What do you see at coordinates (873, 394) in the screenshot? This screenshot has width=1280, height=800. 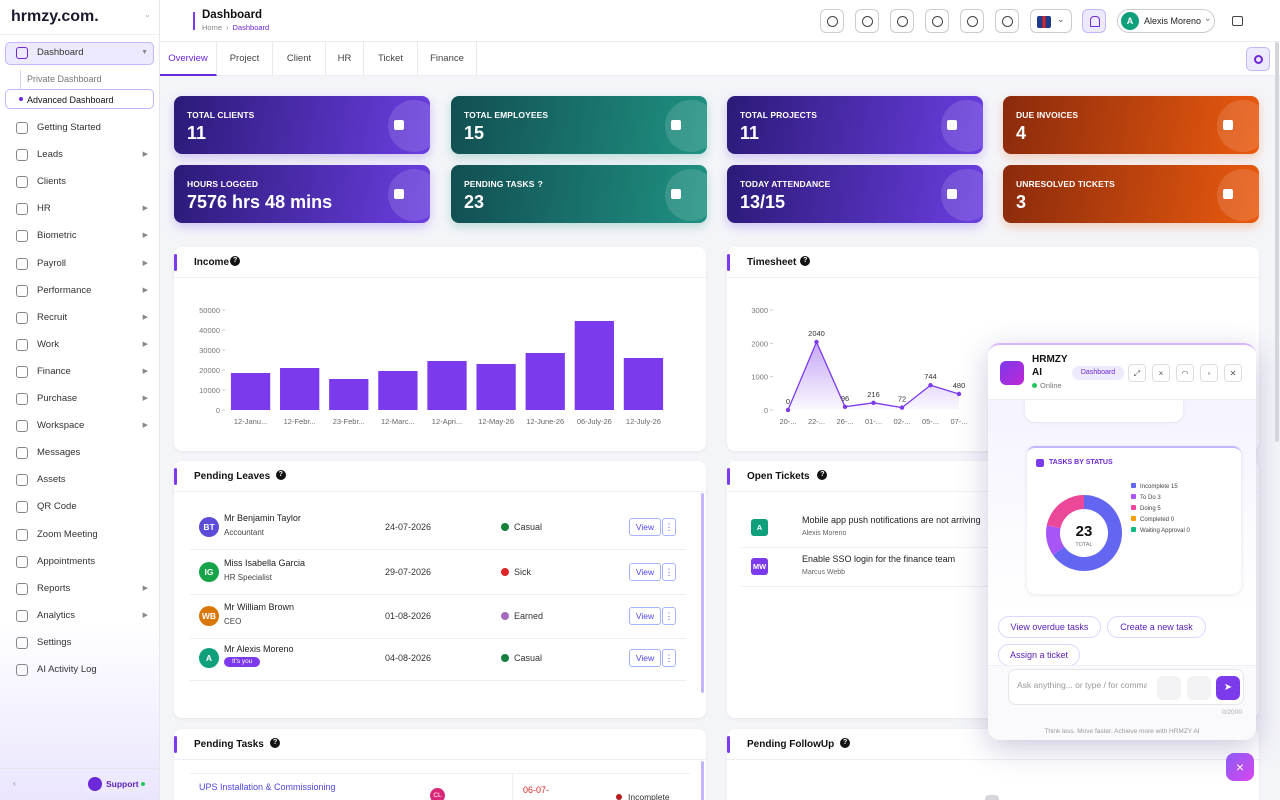 I see `data-label: 216` at bounding box center [873, 394].